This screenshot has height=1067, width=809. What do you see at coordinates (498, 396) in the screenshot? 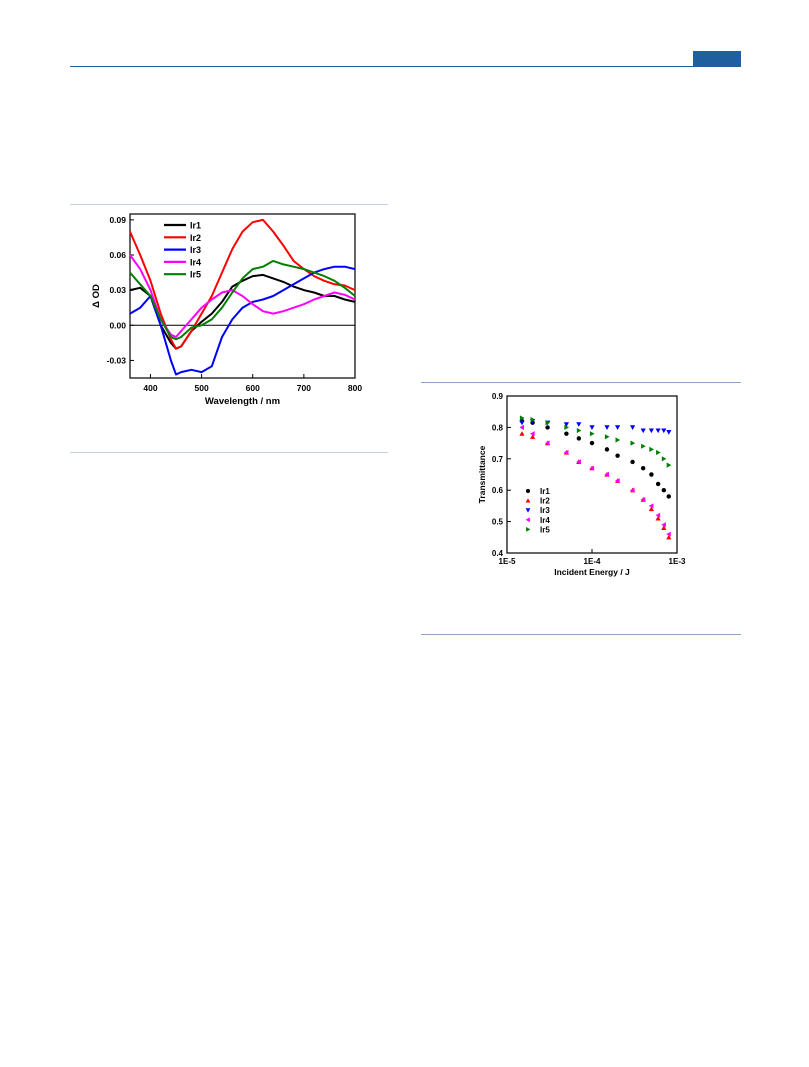
I see `y-tick-label: 0.9` at bounding box center [498, 396].